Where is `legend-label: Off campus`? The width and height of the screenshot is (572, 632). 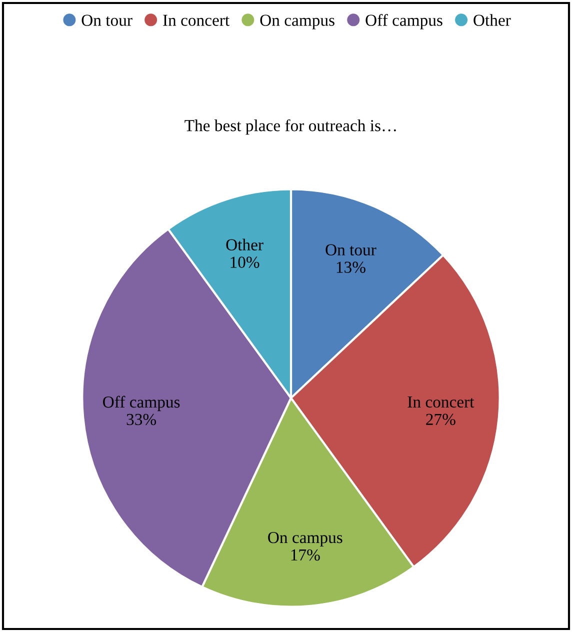 legend-label: Off campus is located at coordinates (404, 22).